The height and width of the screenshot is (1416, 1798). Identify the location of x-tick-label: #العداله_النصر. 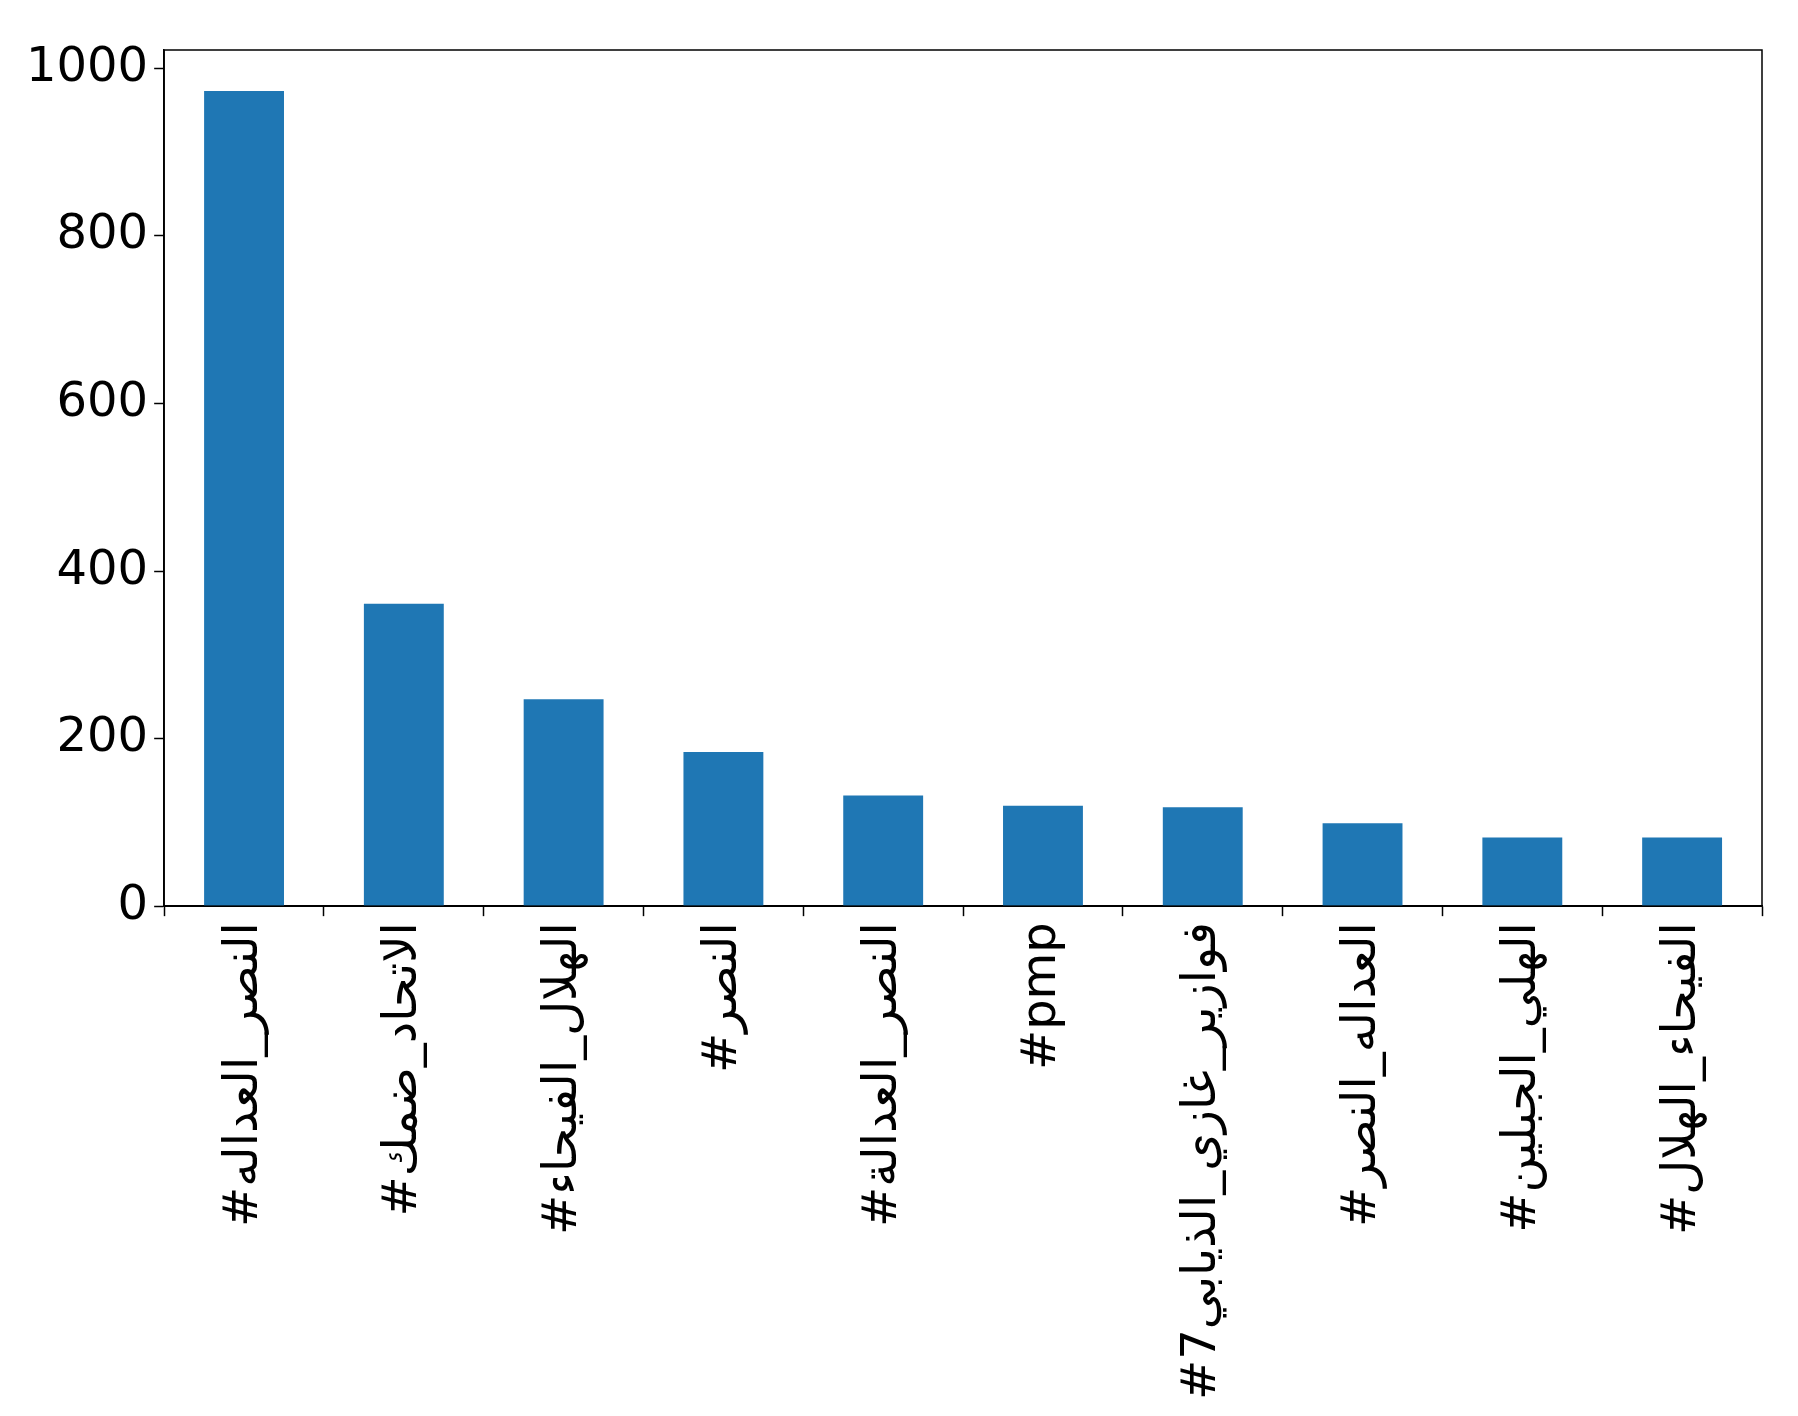
(1359, 1074).